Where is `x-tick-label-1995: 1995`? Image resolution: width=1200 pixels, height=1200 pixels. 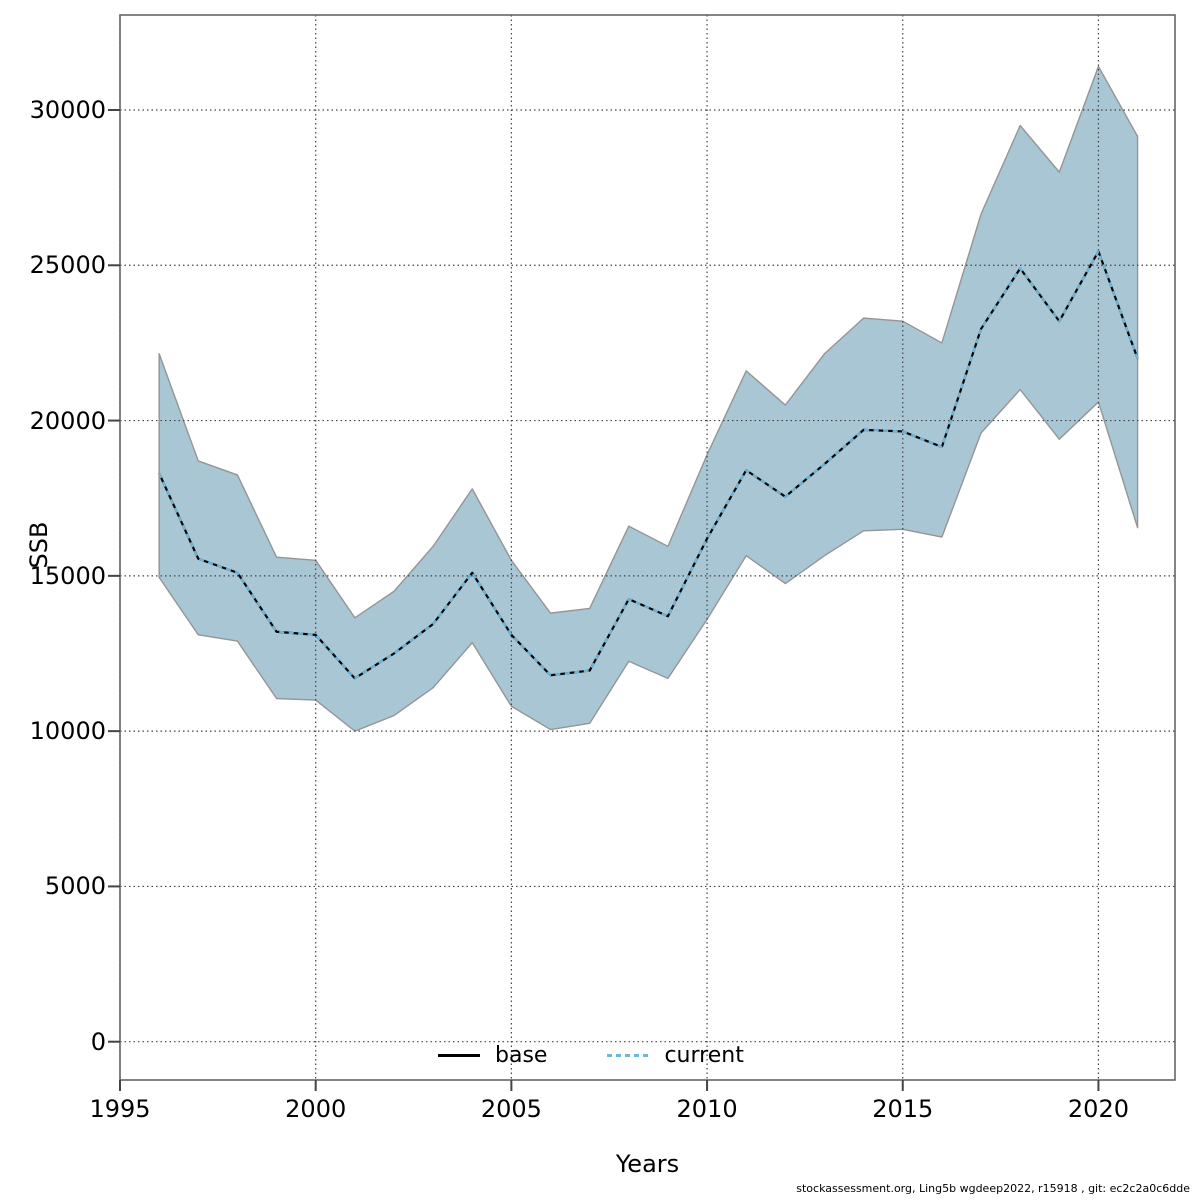
x-tick-label-1995: 1995 is located at coordinates (120, 1109).